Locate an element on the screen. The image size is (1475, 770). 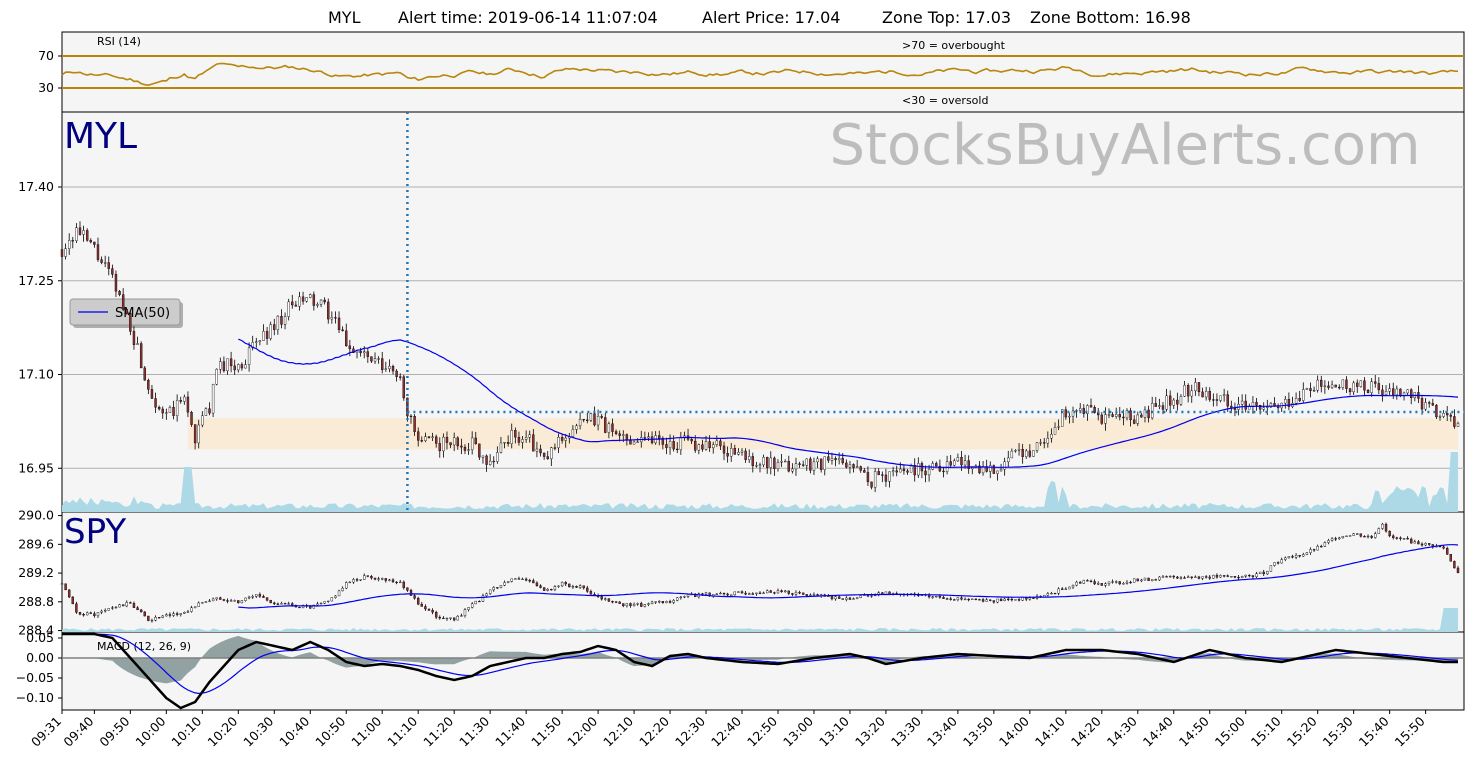
myl-symbol-label: MYL is located at coordinates (100, 136).